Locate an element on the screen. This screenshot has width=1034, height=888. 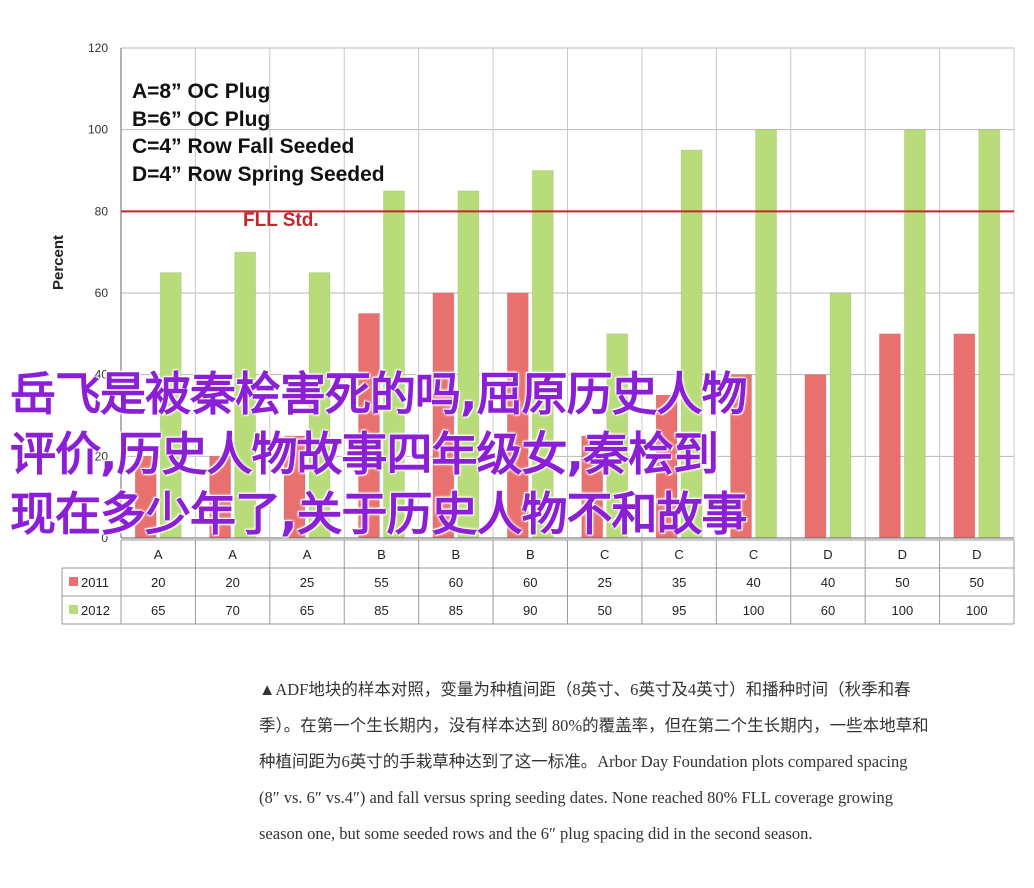
y-tick-label-60: 60 is located at coordinates (102, 293).